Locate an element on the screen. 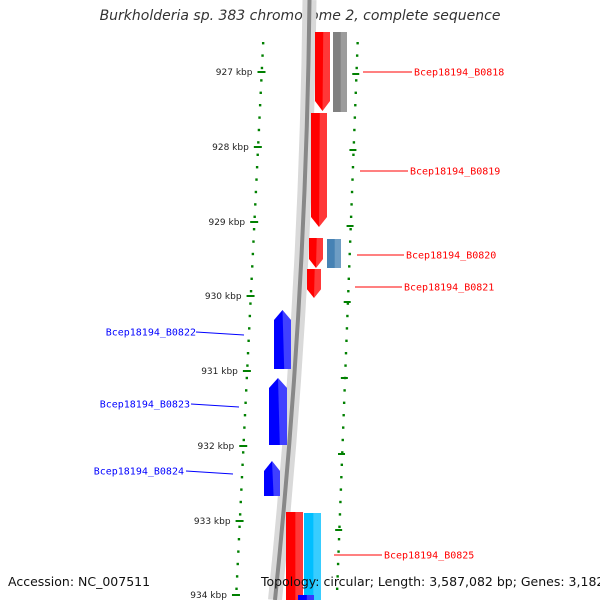 The width and height of the screenshot is (600, 600). backbone-layer is located at coordinates (292, 300).